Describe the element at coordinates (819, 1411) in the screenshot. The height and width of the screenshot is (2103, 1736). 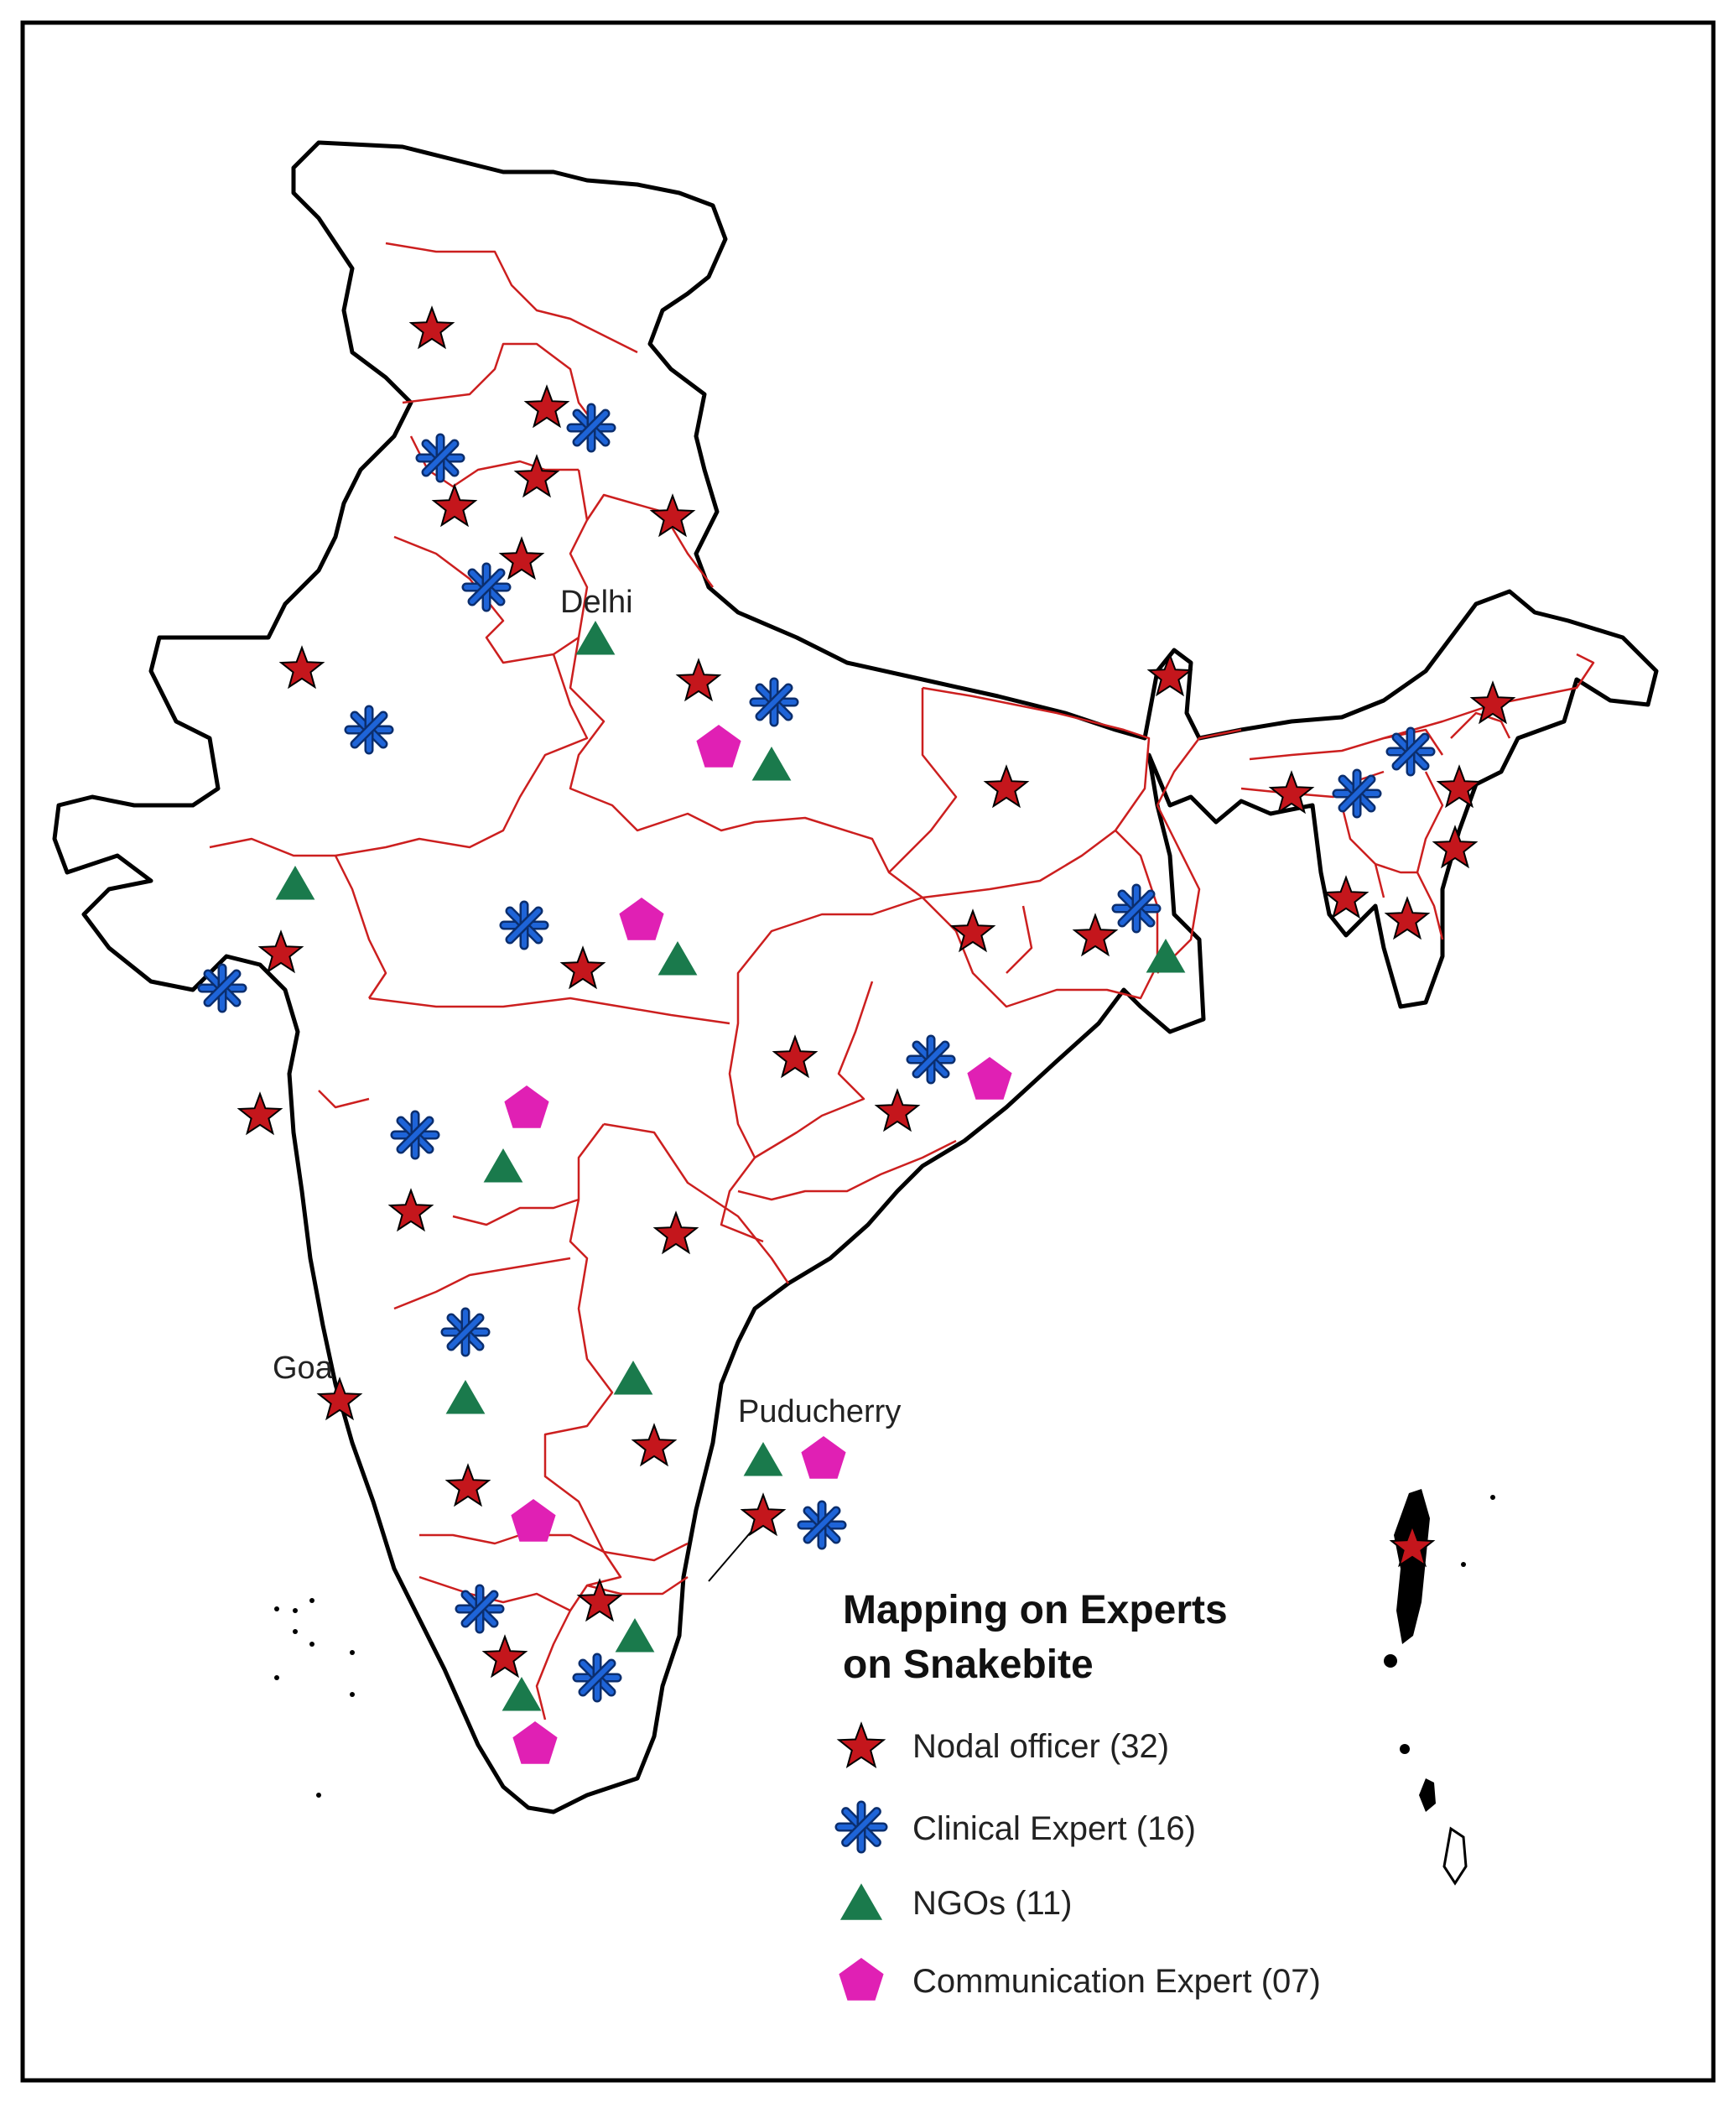
I see `puducherry-label: Puducherry` at that location.